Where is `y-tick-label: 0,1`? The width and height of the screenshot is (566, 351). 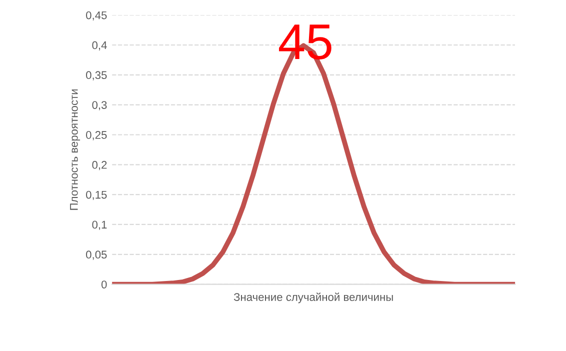 y-tick-label: 0,1 is located at coordinates (99, 225).